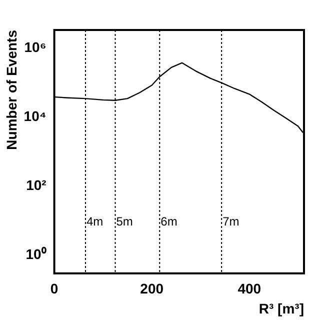 This screenshot has width=320, height=320. What do you see at coordinates (124, 221) in the screenshot?
I see `ref-line-label: 5m` at bounding box center [124, 221].